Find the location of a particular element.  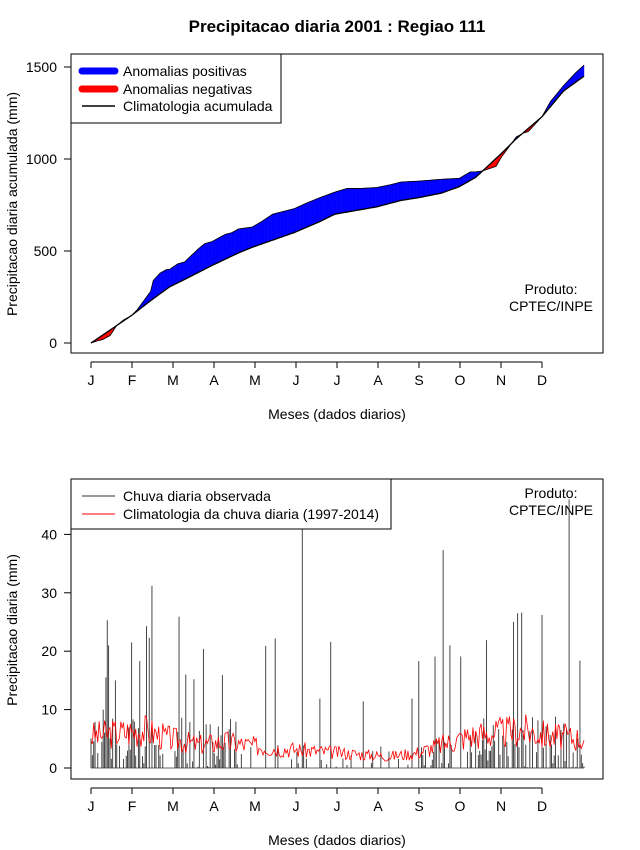

y-tick-label: 1500 is located at coordinates (41, 67).